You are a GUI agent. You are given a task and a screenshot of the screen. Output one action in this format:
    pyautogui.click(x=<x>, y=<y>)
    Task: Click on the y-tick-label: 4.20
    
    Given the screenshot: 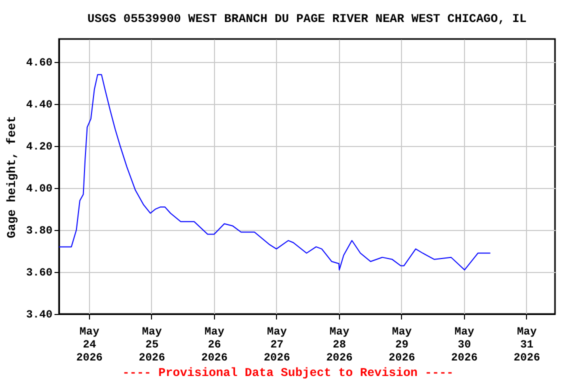 What is the action you would take?
    pyautogui.click(x=39, y=148)
    